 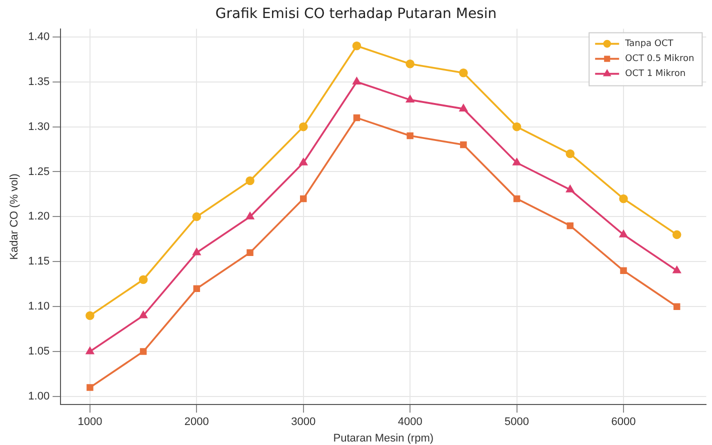 I want to click on x-tick-label: 5000, so click(x=517, y=422).